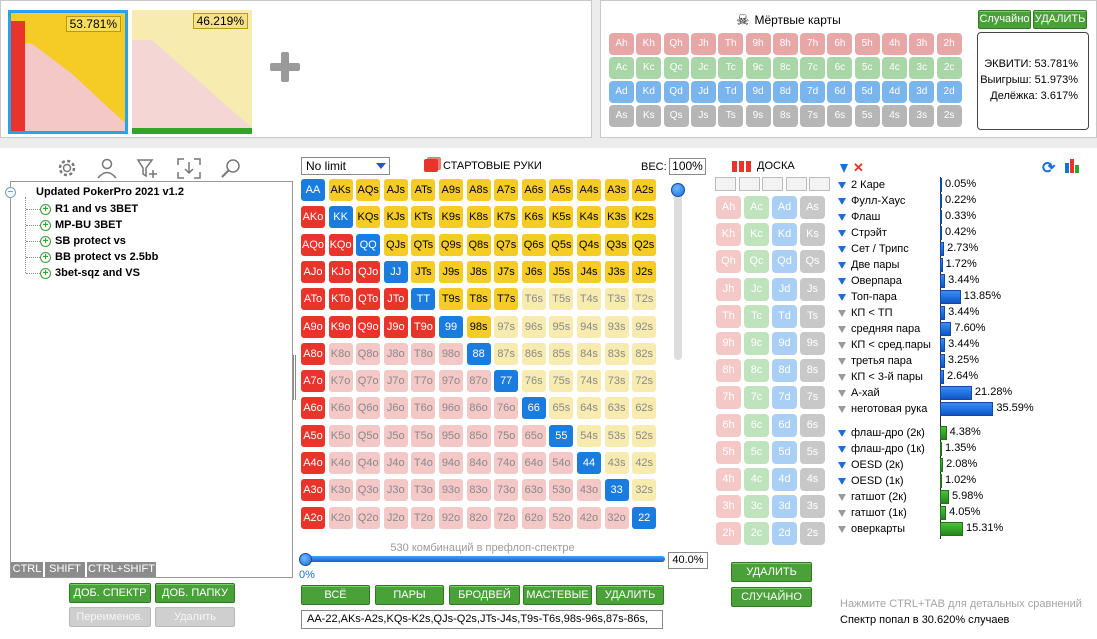 The height and width of the screenshot is (639, 1097). What do you see at coordinates (703, 68) in the screenshot?
I see `dead-card: Jc` at bounding box center [703, 68].